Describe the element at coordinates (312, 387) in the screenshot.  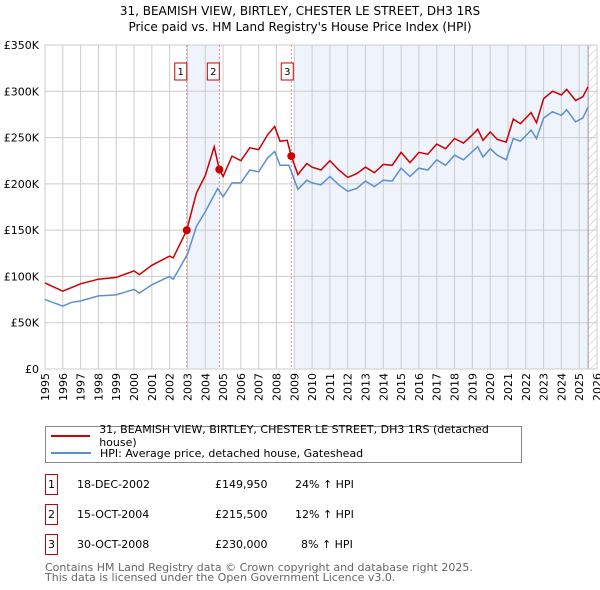
I see `x-tick-label: 2010` at that location.